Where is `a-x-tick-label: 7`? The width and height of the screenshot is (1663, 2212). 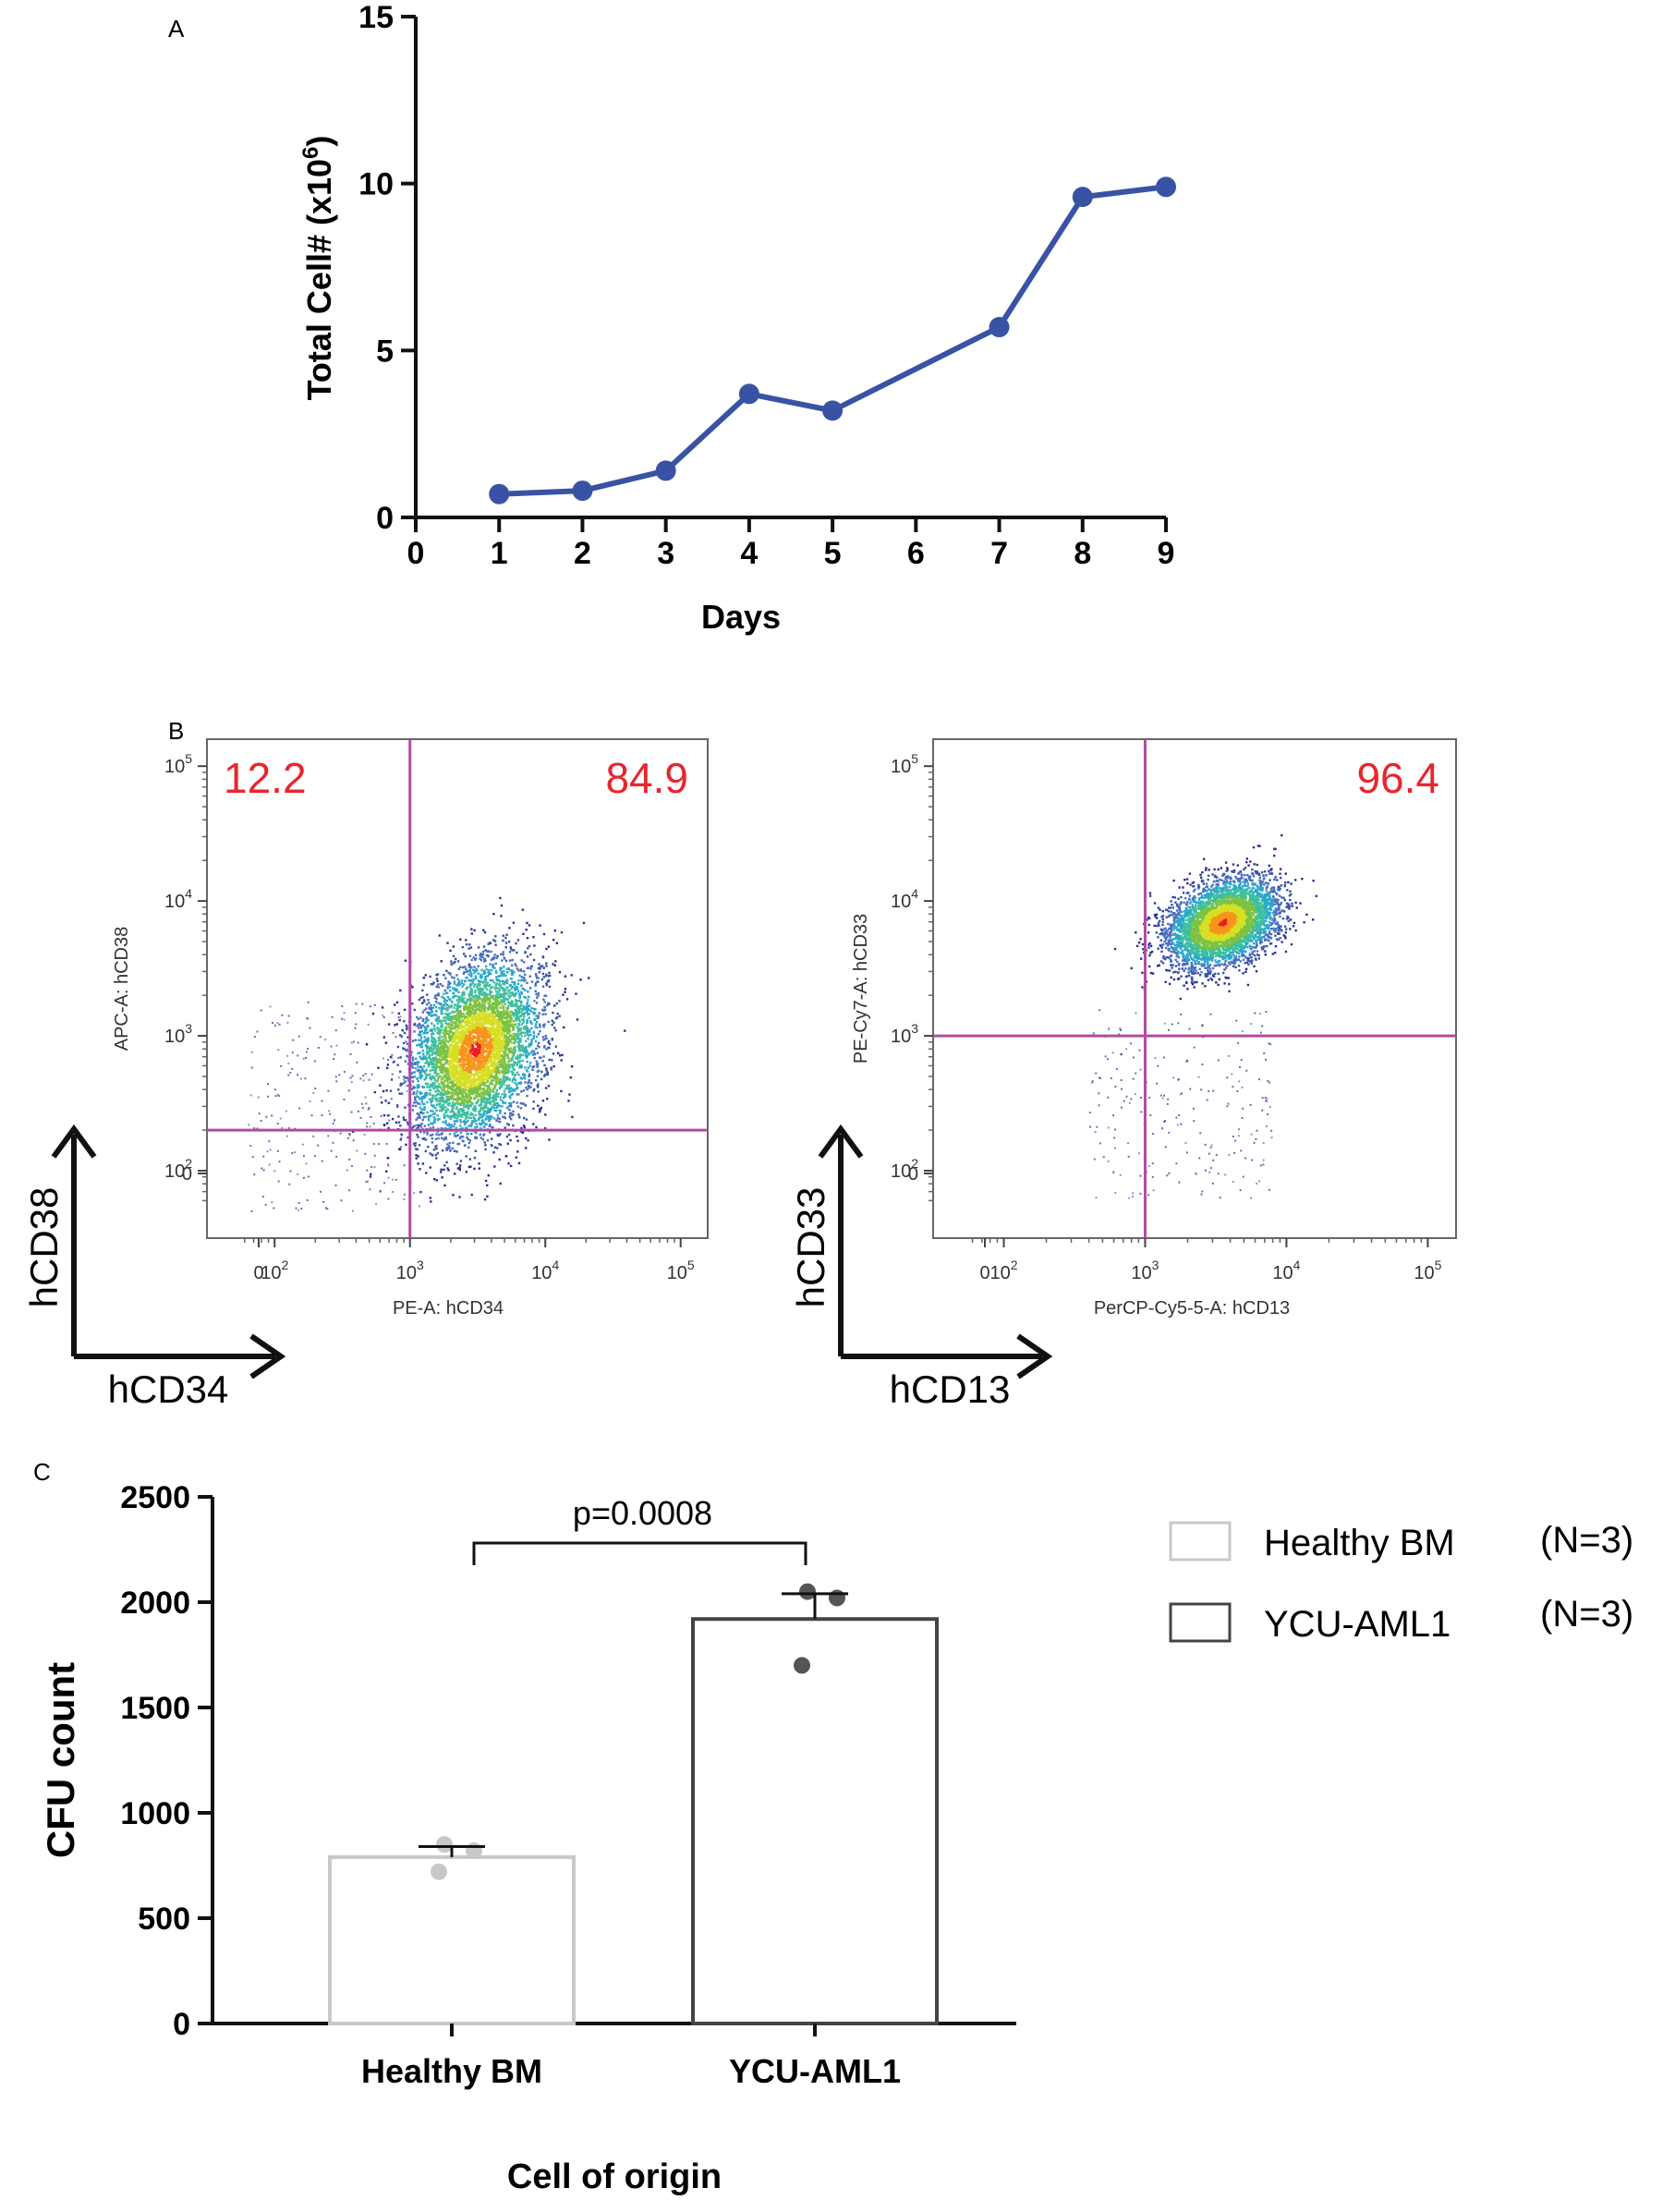 a-x-tick-label: 7 is located at coordinates (999, 553).